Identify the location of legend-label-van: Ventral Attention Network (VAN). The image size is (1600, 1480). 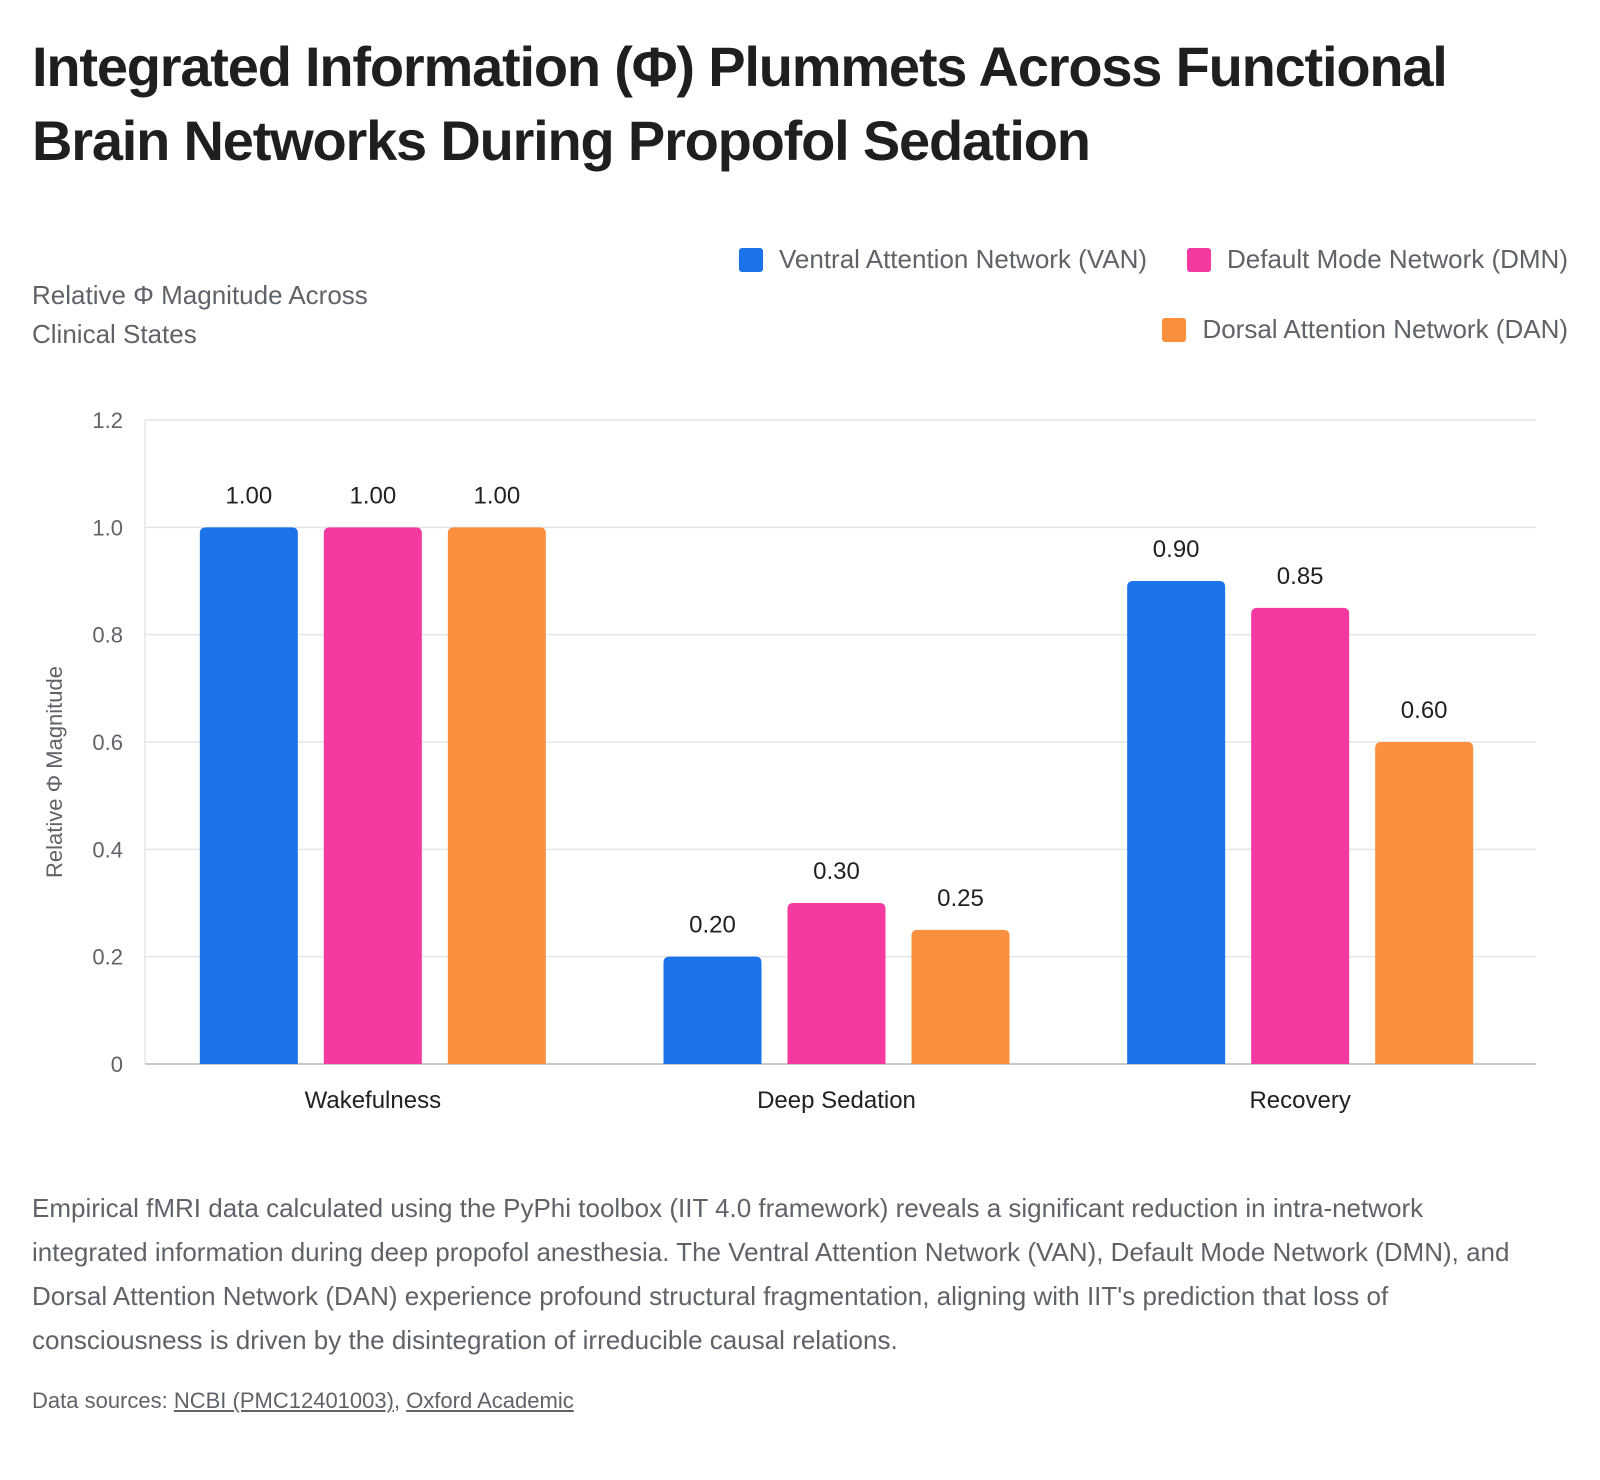
(963, 259).